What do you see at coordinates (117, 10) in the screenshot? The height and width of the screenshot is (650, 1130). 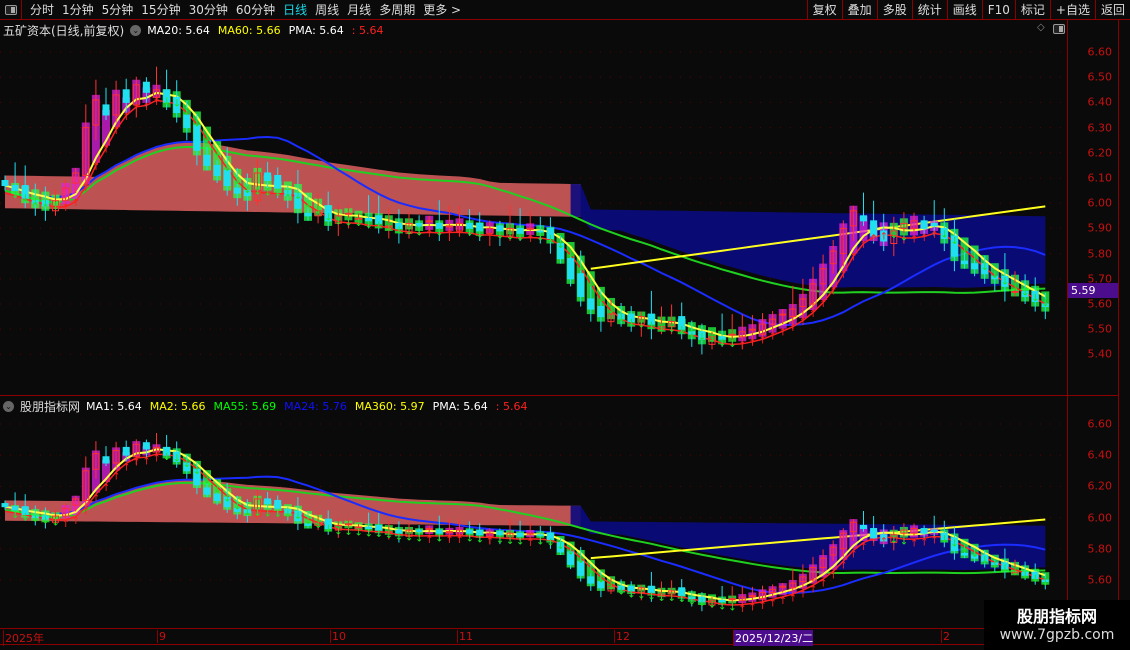 I see `period-tab: 5分钟` at bounding box center [117, 10].